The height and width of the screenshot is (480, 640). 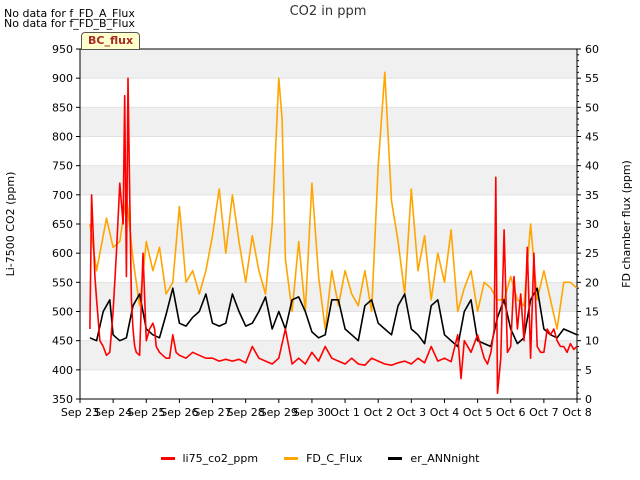 What do you see at coordinates (592, 341) in the screenshot?
I see `y2-tick-label: 10` at bounding box center [592, 341].